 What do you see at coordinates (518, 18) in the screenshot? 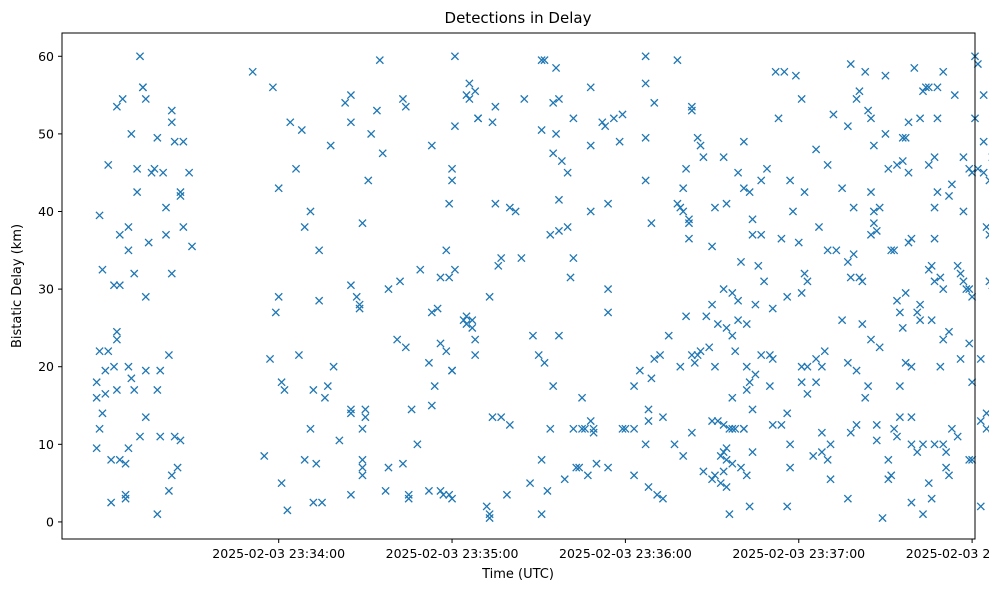
I see `chart-title: Detections in Delay` at bounding box center [518, 18].